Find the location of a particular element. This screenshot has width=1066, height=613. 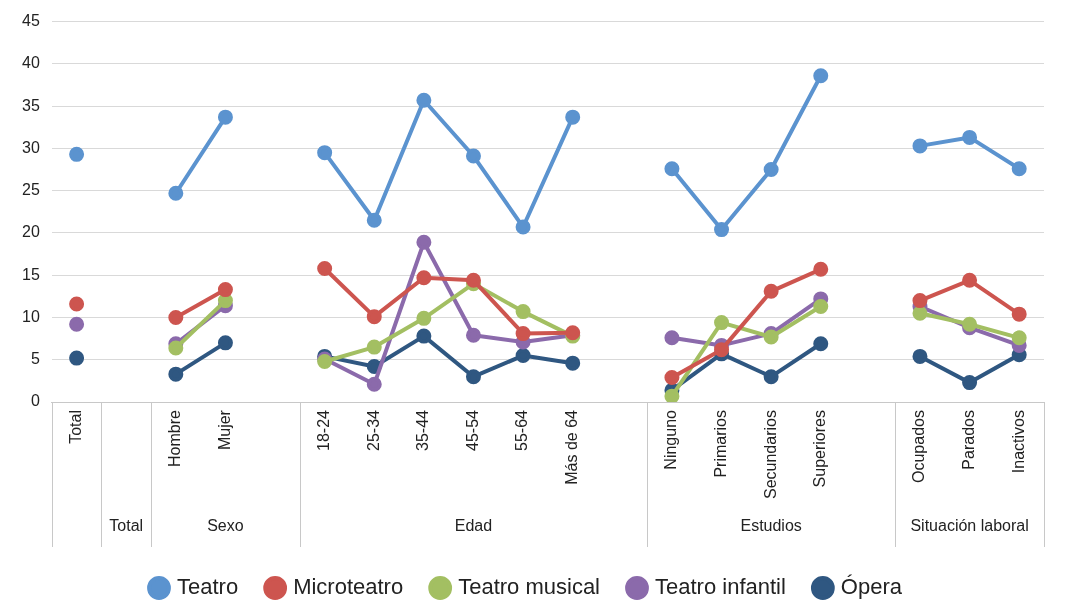

legend-label: Teatro infantil is located at coordinates (720, 587).